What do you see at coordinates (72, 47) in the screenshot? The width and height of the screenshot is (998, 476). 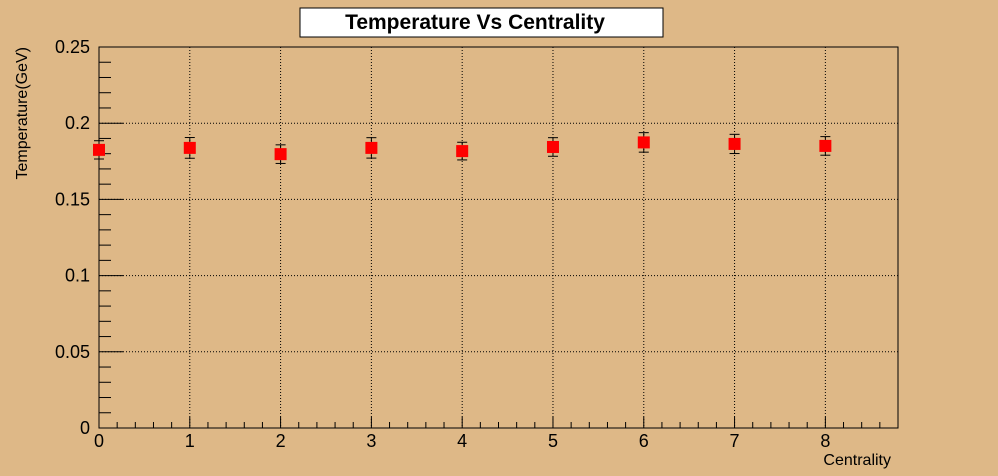 I see `y-tick-label: 0.25` at bounding box center [72, 47].